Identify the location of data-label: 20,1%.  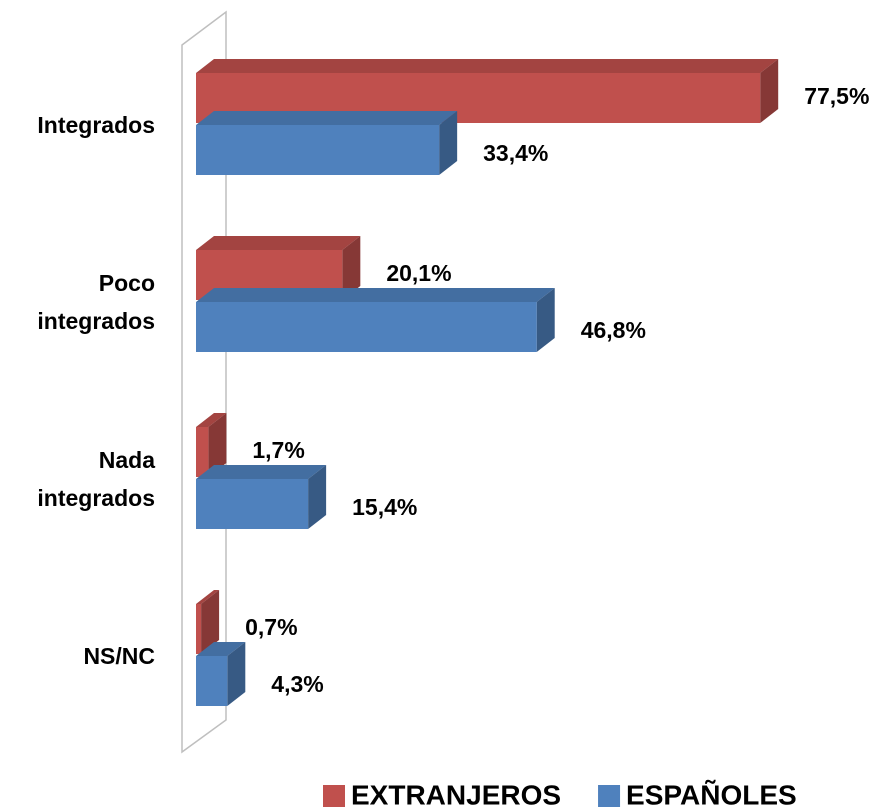
(418, 273).